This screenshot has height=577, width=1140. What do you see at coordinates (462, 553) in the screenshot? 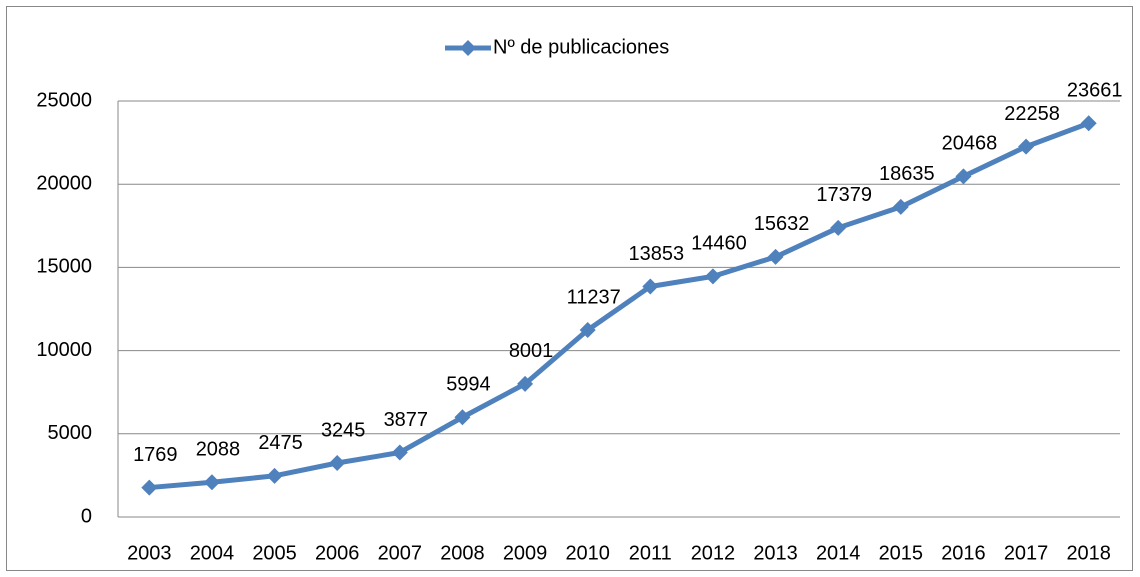
I see `x-tick-label: 2008` at bounding box center [462, 553].